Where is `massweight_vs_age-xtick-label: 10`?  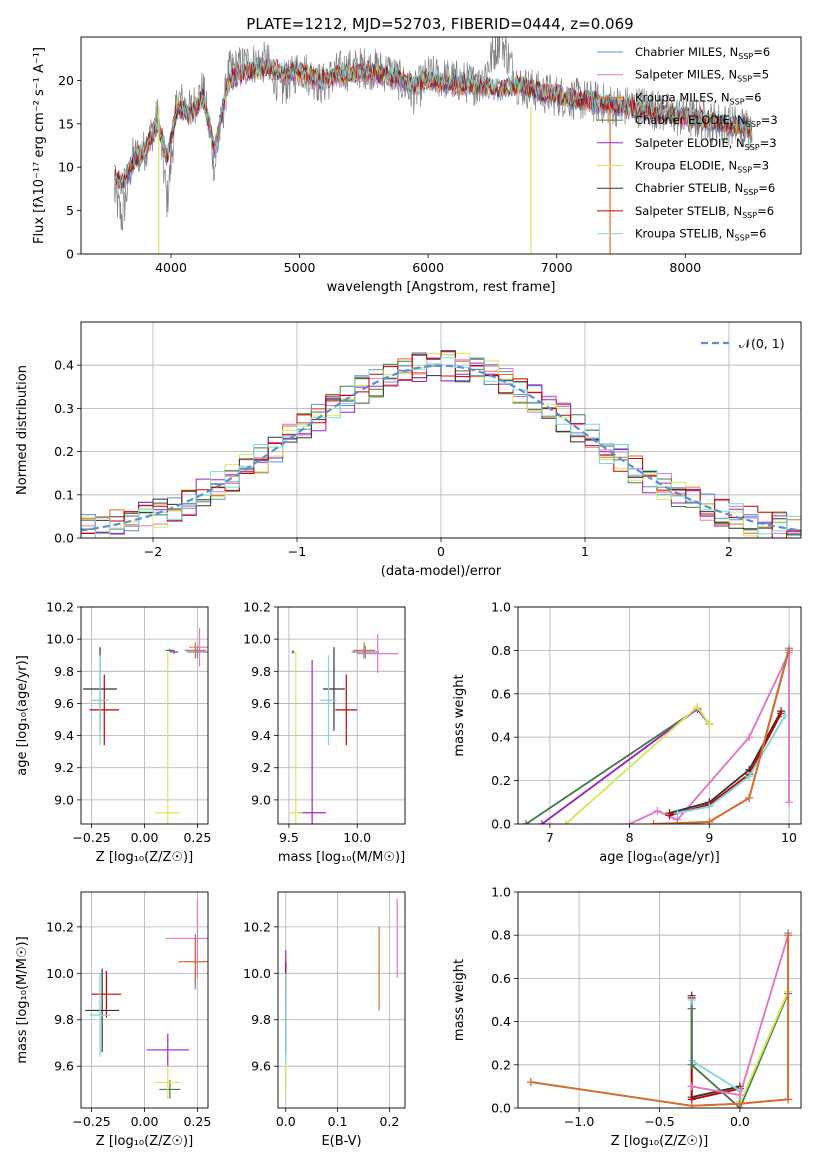 massweight_vs_age-xtick-label: 10 is located at coordinates (789, 837).